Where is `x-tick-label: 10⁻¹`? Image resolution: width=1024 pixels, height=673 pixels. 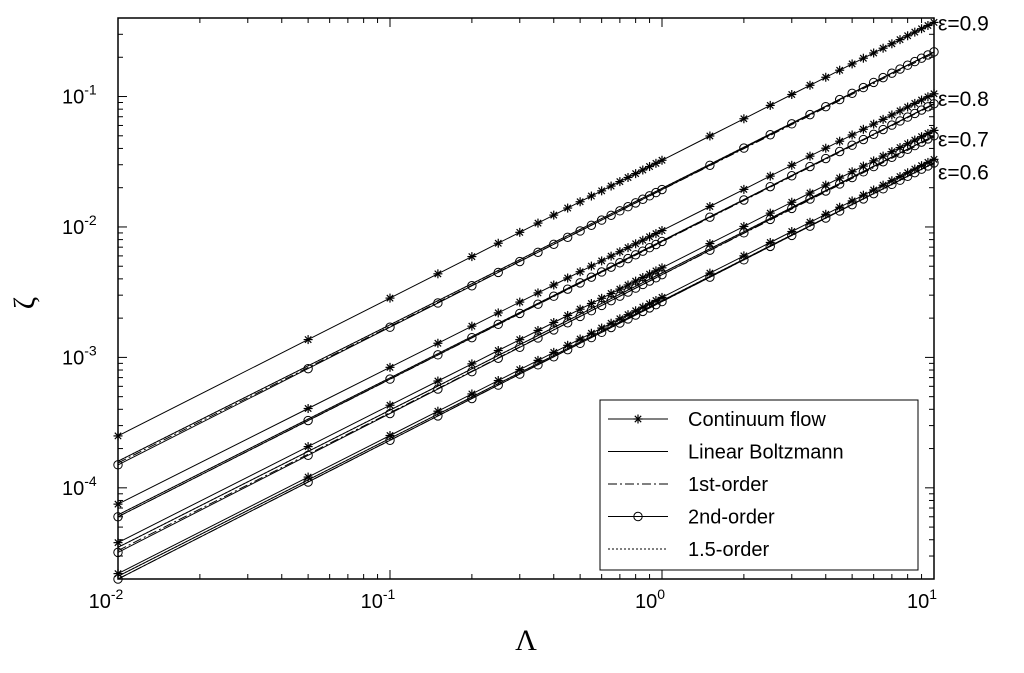
x-tick-label: 10⁻¹ is located at coordinates (378, 599).